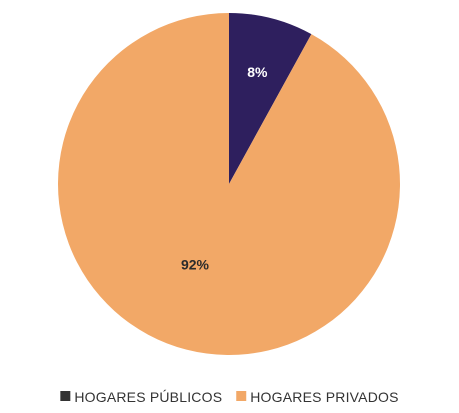 The image size is (459, 413). Describe the element at coordinates (195, 265) in the screenshot. I see `slice-label-hogares-privados: 92%` at that location.